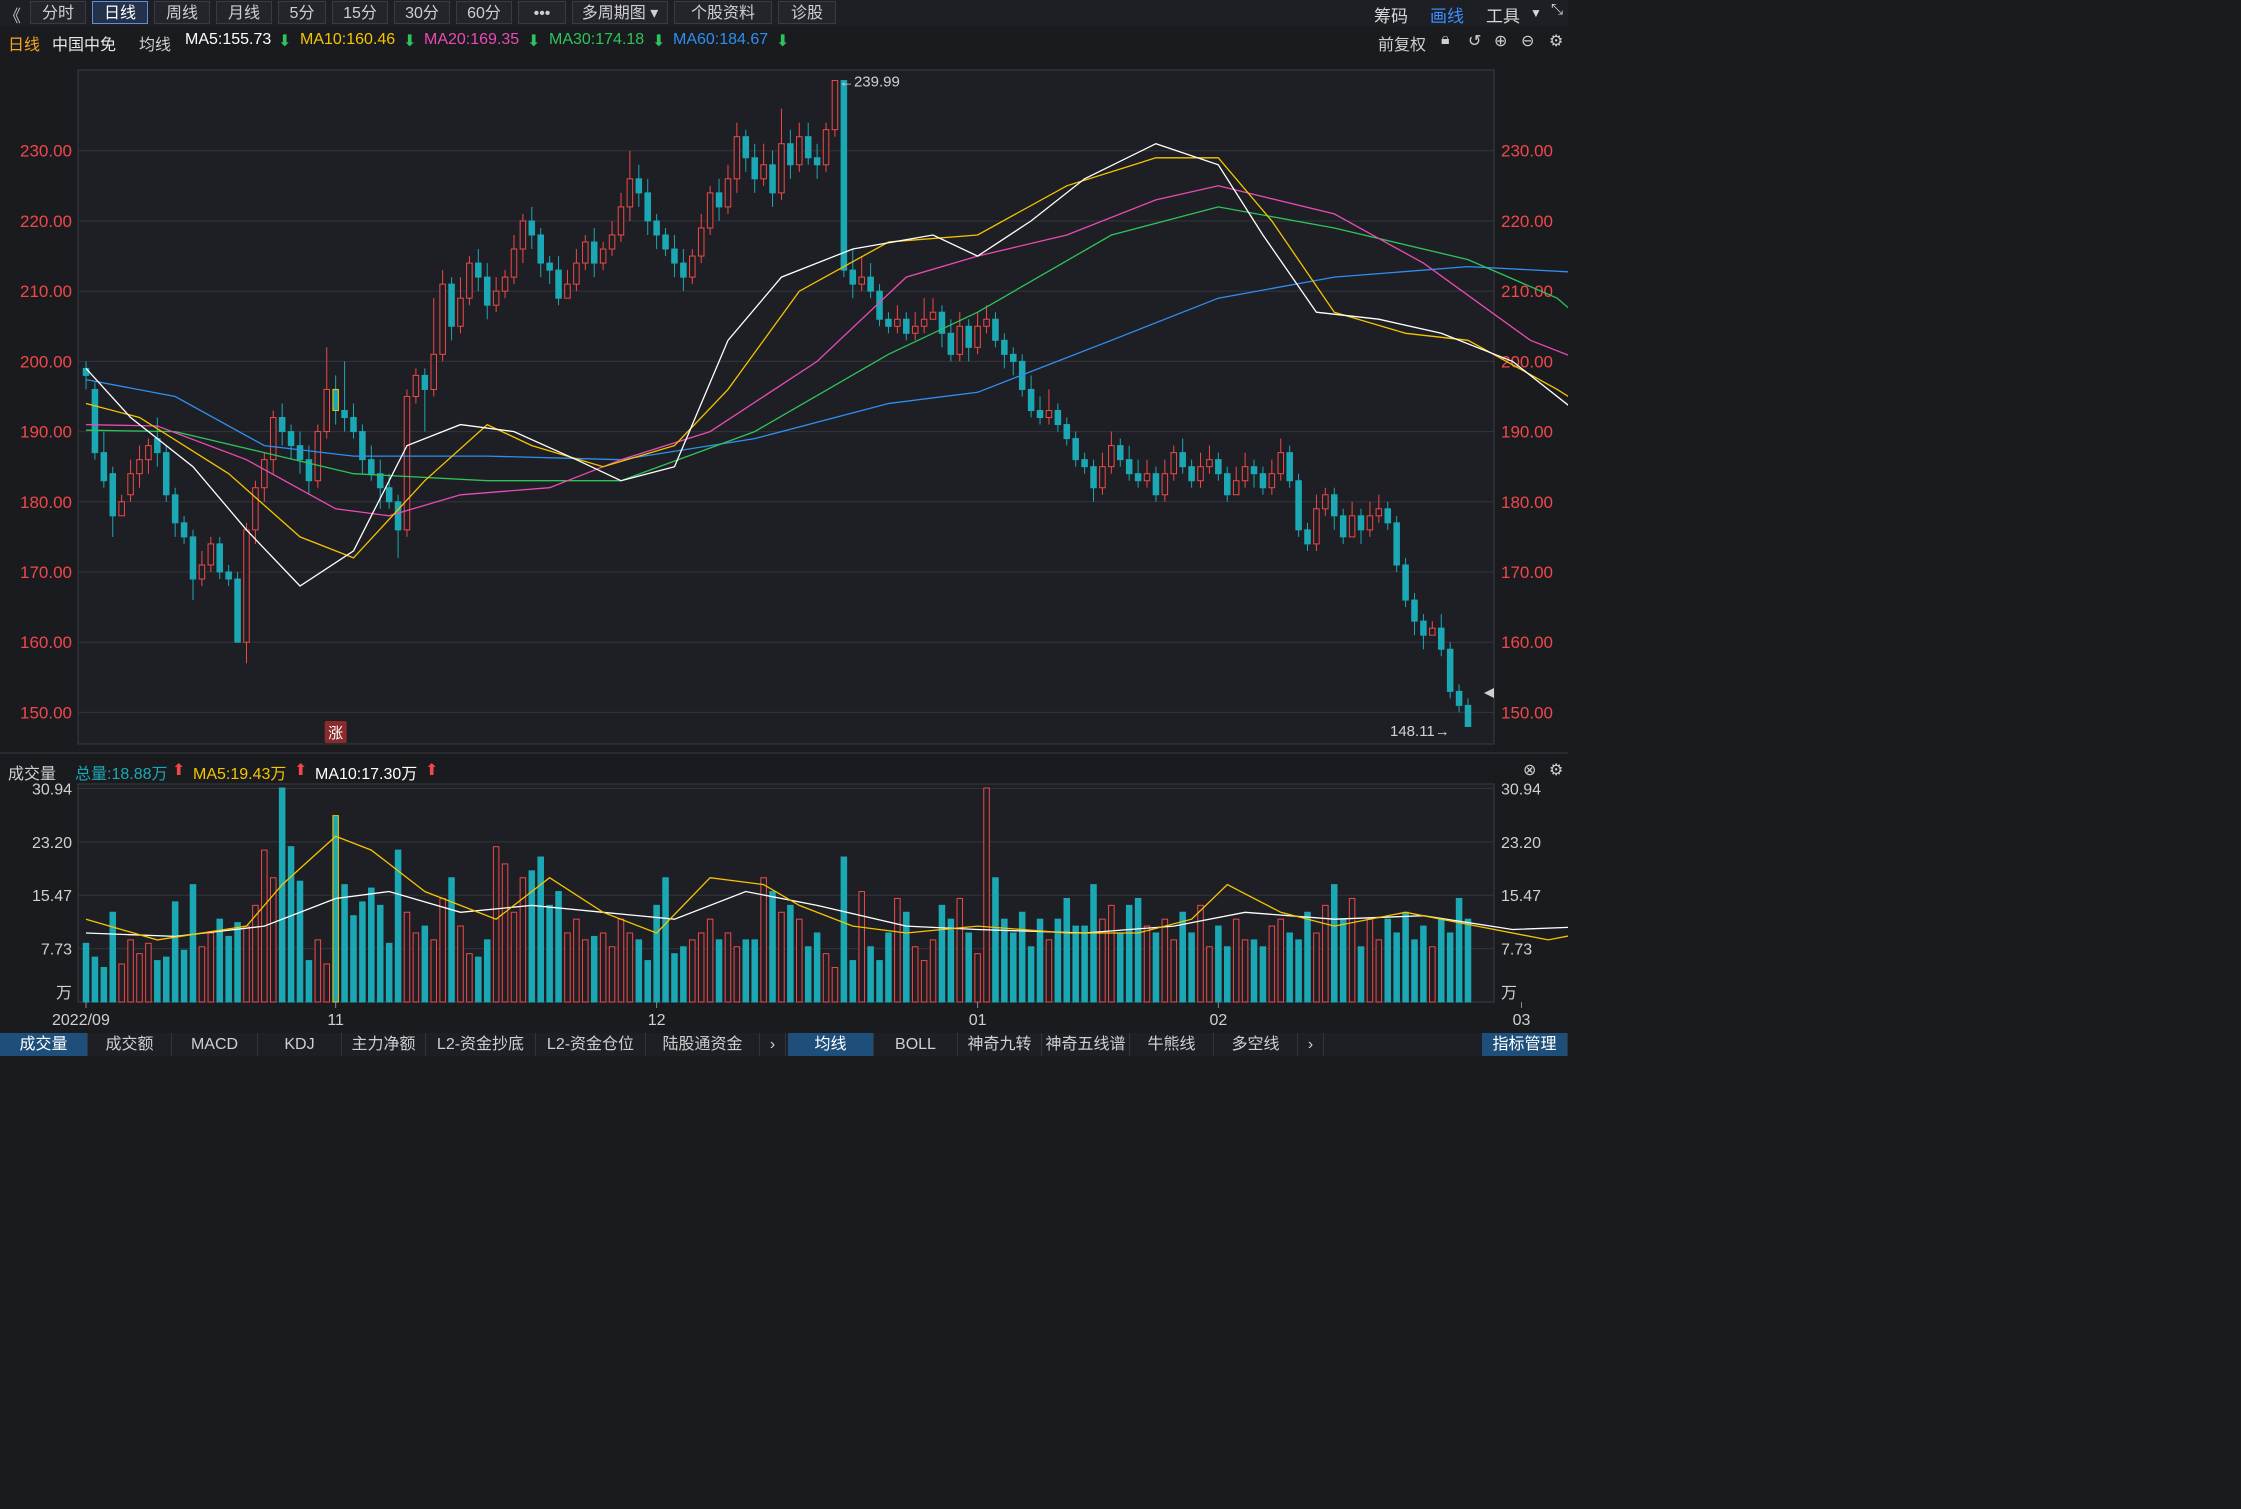  Describe the element at coordinates (215, 1044) in the screenshot. I see `indicator-tab-2: MACD` at that location.